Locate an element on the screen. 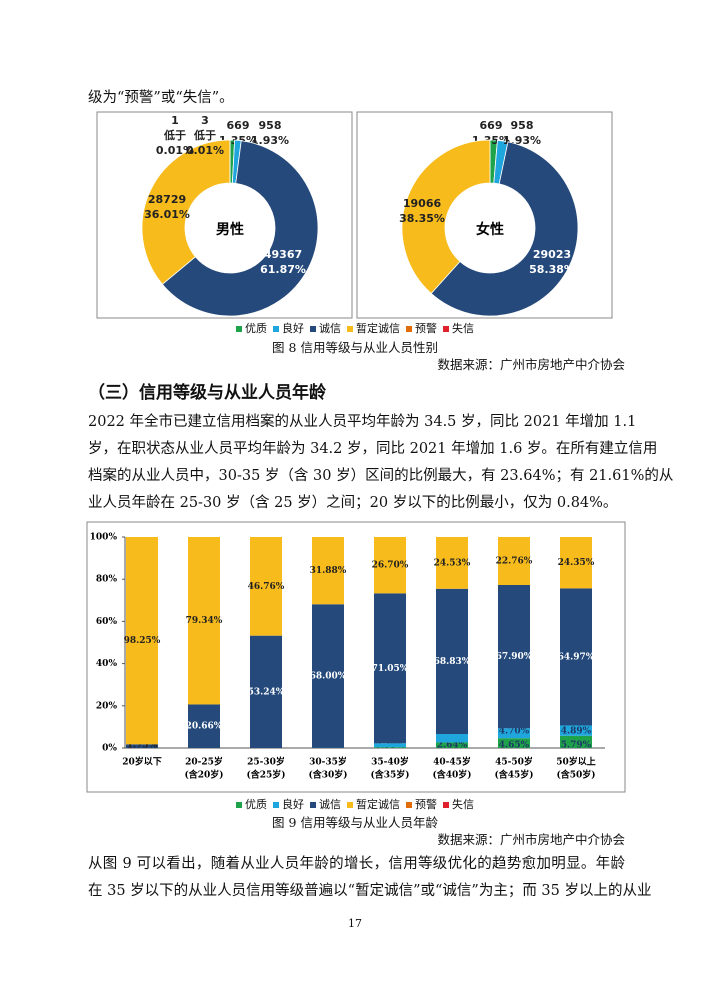 The image size is (710, 1004). source: 数据来源：广州市房地产中介协会 is located at coordinates (531, 839).